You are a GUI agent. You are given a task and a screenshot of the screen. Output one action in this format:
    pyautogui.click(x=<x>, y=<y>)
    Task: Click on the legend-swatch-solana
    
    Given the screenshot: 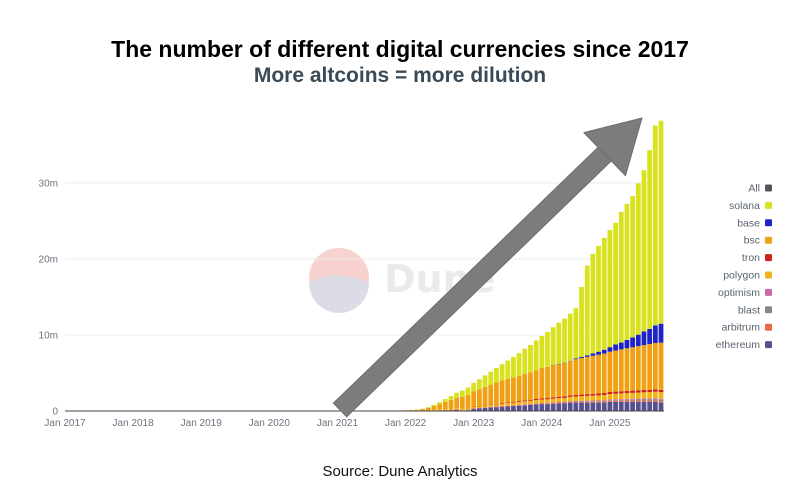 What is the action you would take?
    pyautogui.click(x=768, y=205)
    